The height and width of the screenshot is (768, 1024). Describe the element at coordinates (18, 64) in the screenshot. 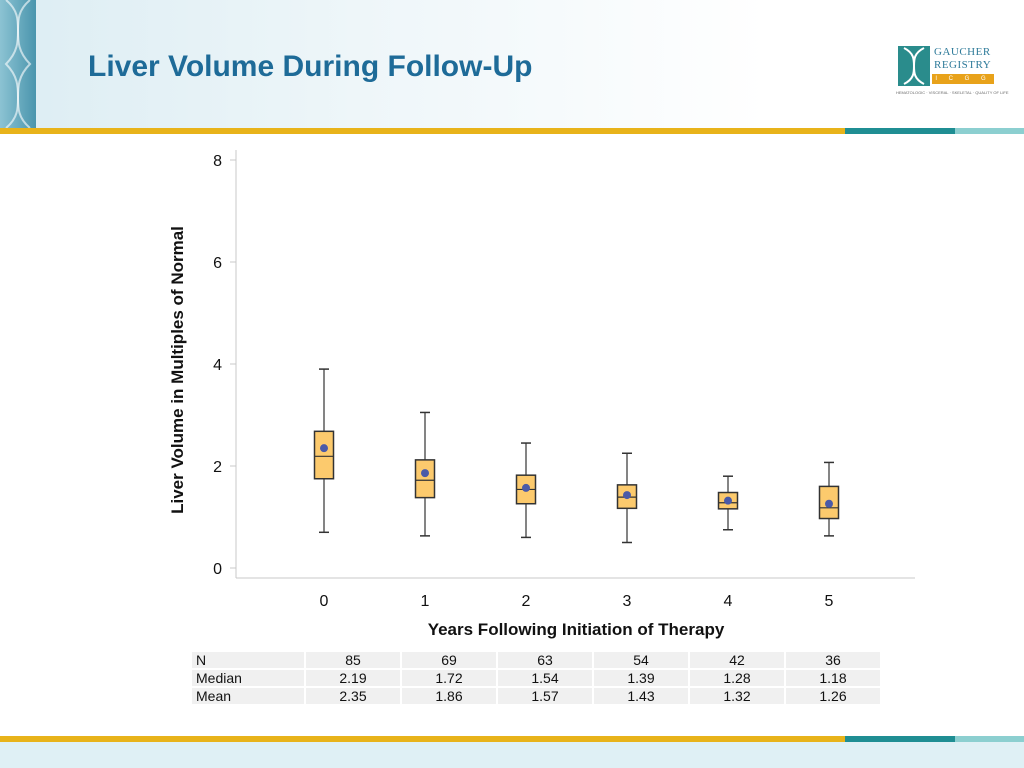

I see `dna-decoration` at that location.